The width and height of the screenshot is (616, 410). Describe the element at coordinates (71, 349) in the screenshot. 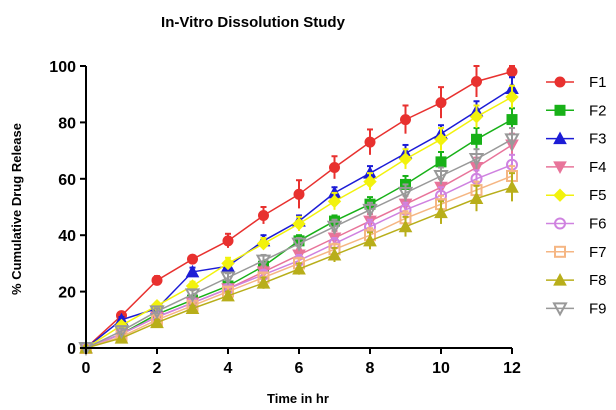

I see `y-tick-label: 0` at that location.